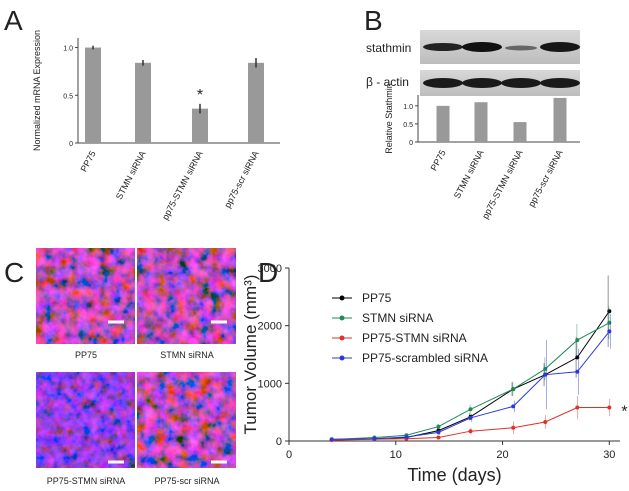 Image resolution: width=629 pixels, height=491 pixels. Describe the element at coordinates (373, 20) in the screenshot. I see `panel-label: B` at that location.